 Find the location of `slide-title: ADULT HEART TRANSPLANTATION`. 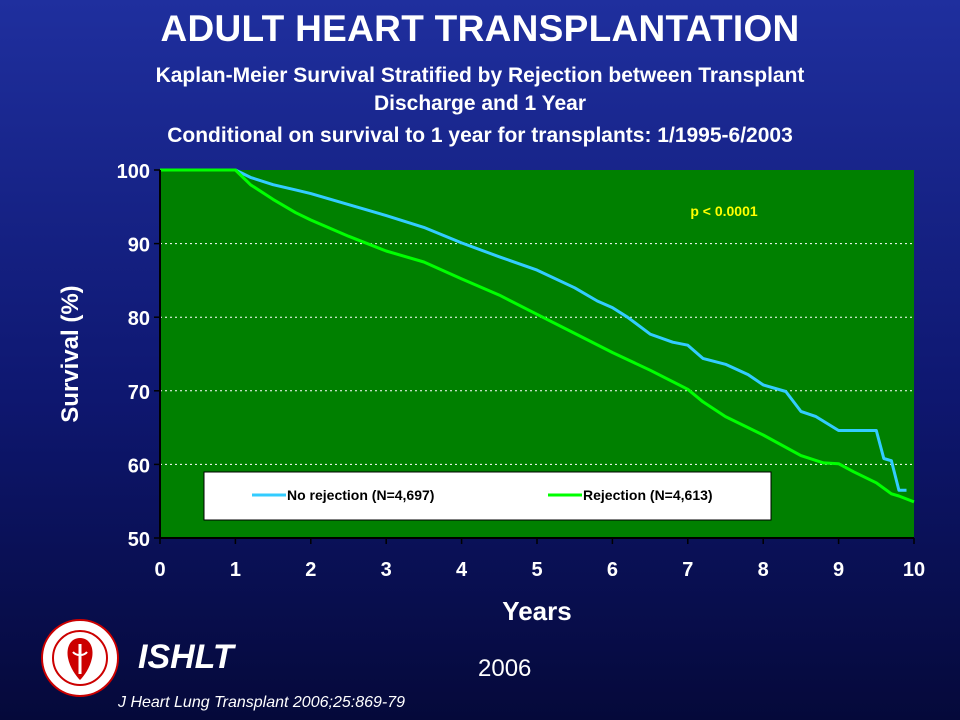

slide-title: ADULT HEART TRANSPLANTATION is located at coordinates (480, 28).